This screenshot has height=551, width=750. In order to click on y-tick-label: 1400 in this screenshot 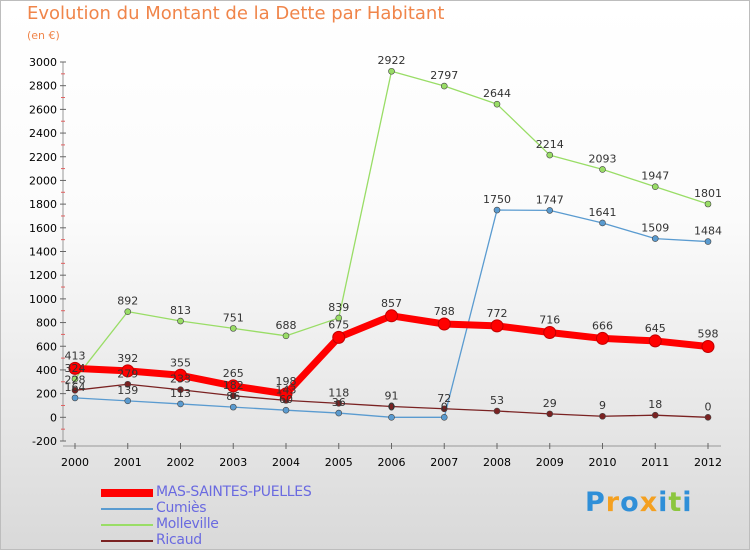, I will do `click(43, 252)`.